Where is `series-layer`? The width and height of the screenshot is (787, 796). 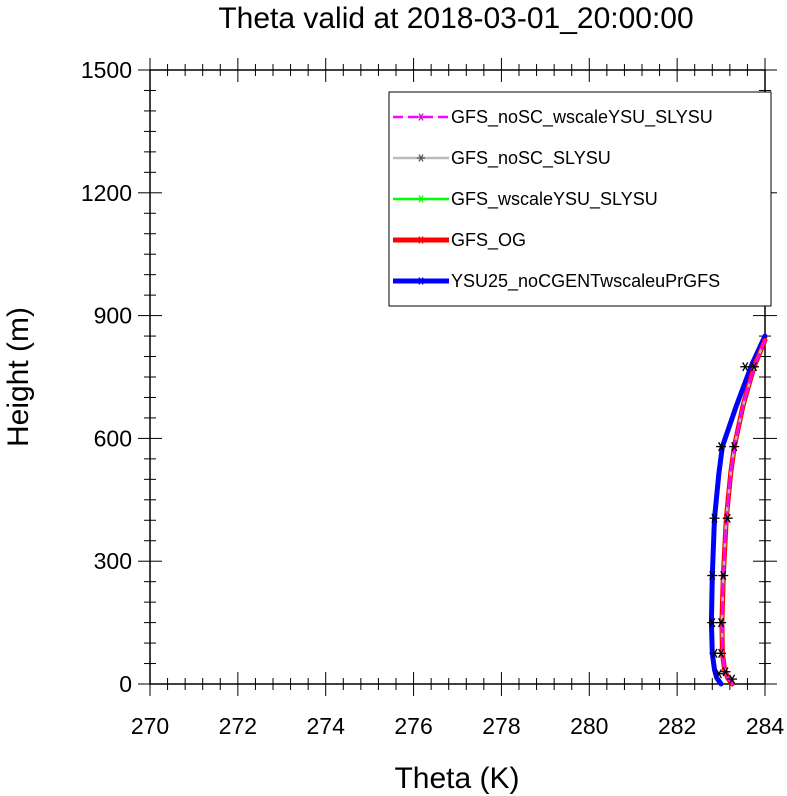
series-layer is located at coordinates (738, 510).